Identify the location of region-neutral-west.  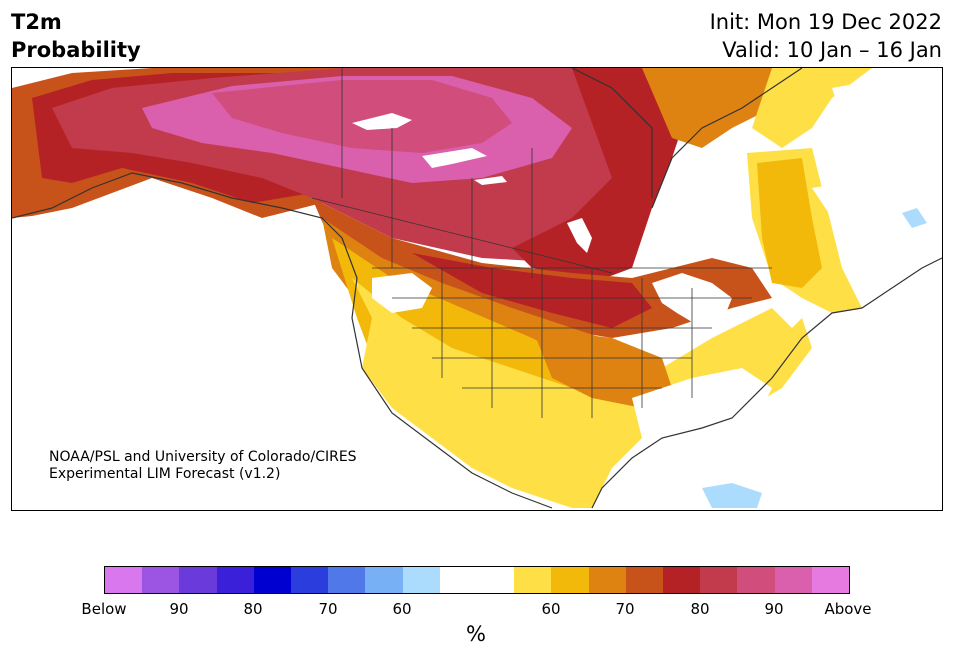
(402, 293).